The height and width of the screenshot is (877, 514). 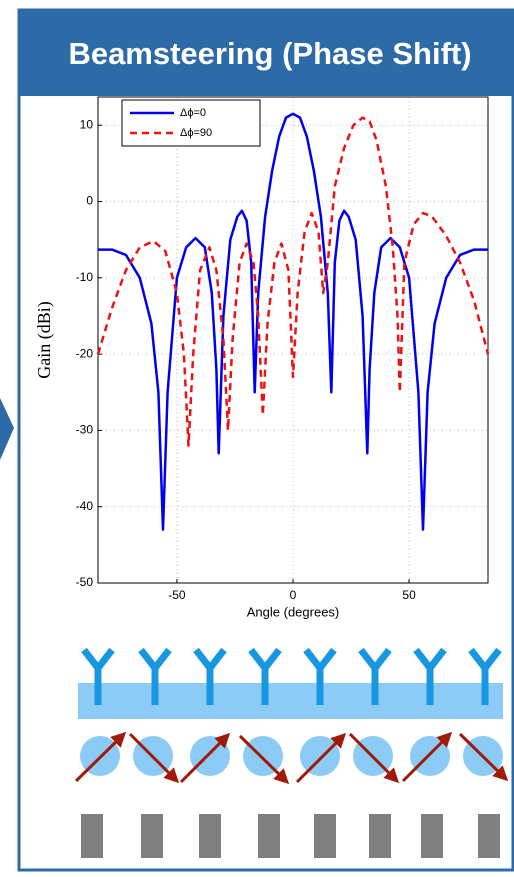 I want to click on x-tick-label: 50, so click(x=409, y=595).